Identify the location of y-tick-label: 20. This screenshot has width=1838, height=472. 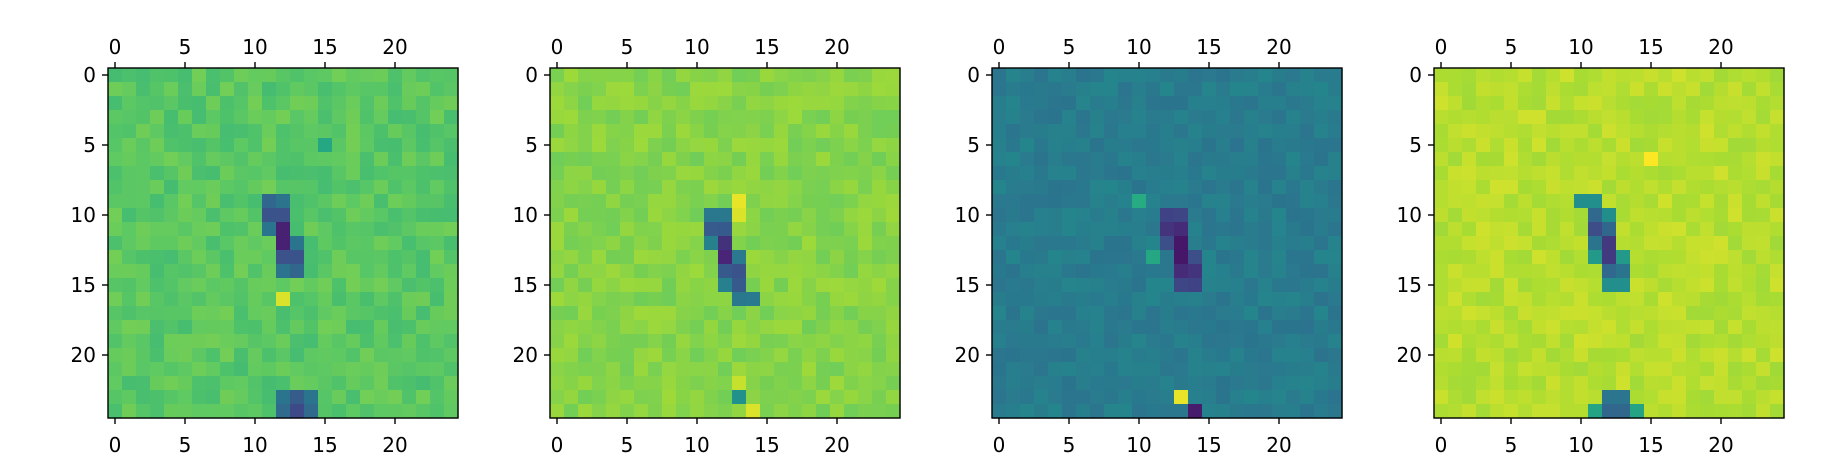
(1409, 355).